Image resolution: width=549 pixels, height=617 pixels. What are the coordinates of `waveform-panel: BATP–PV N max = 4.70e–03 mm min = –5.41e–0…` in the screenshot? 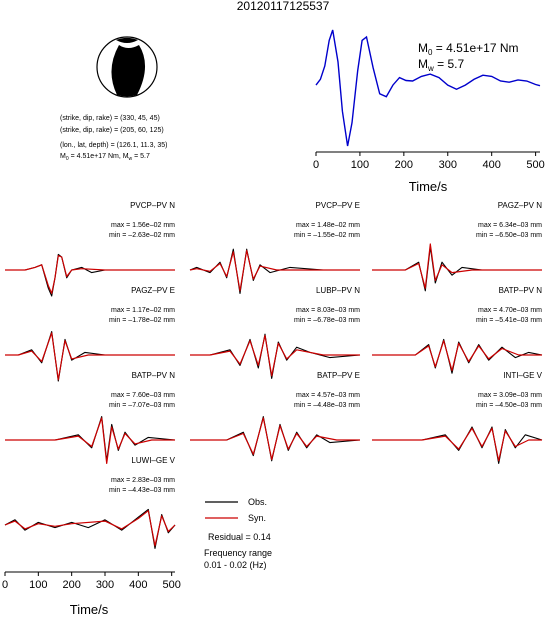 It's located at (457, 330).